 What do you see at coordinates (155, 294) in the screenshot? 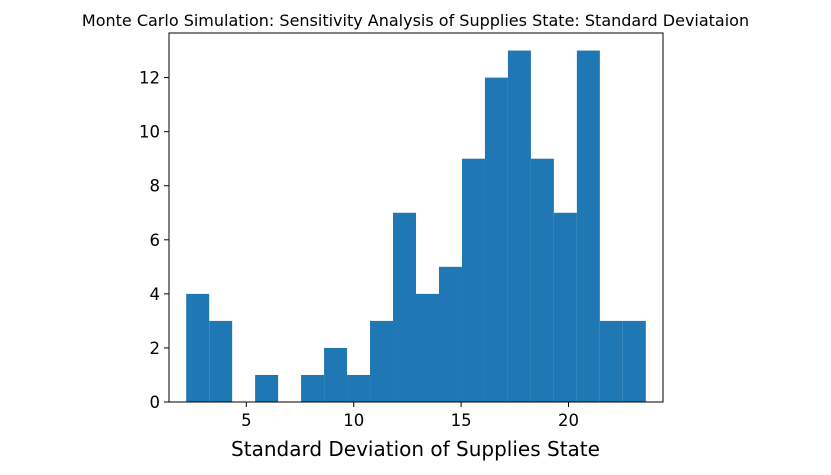
I see `y-tick-label: 4` at bounding box center [155, 294].